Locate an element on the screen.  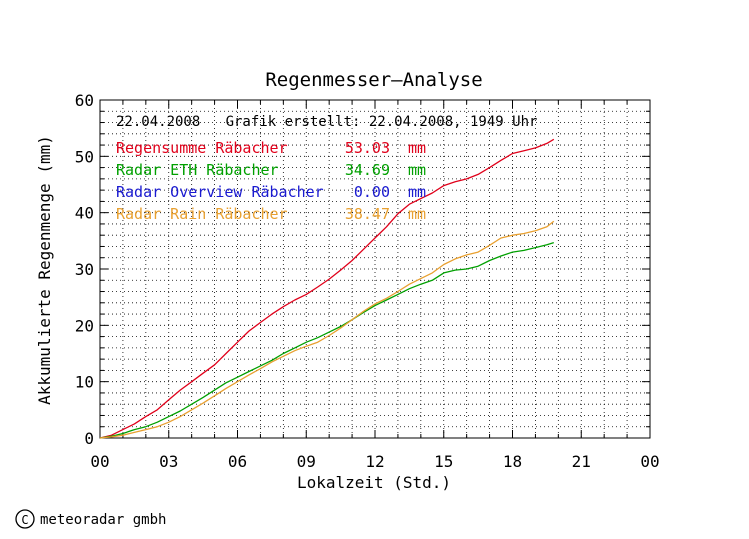
legend-total-value: 38.47 is located at coordinates (367, 214).